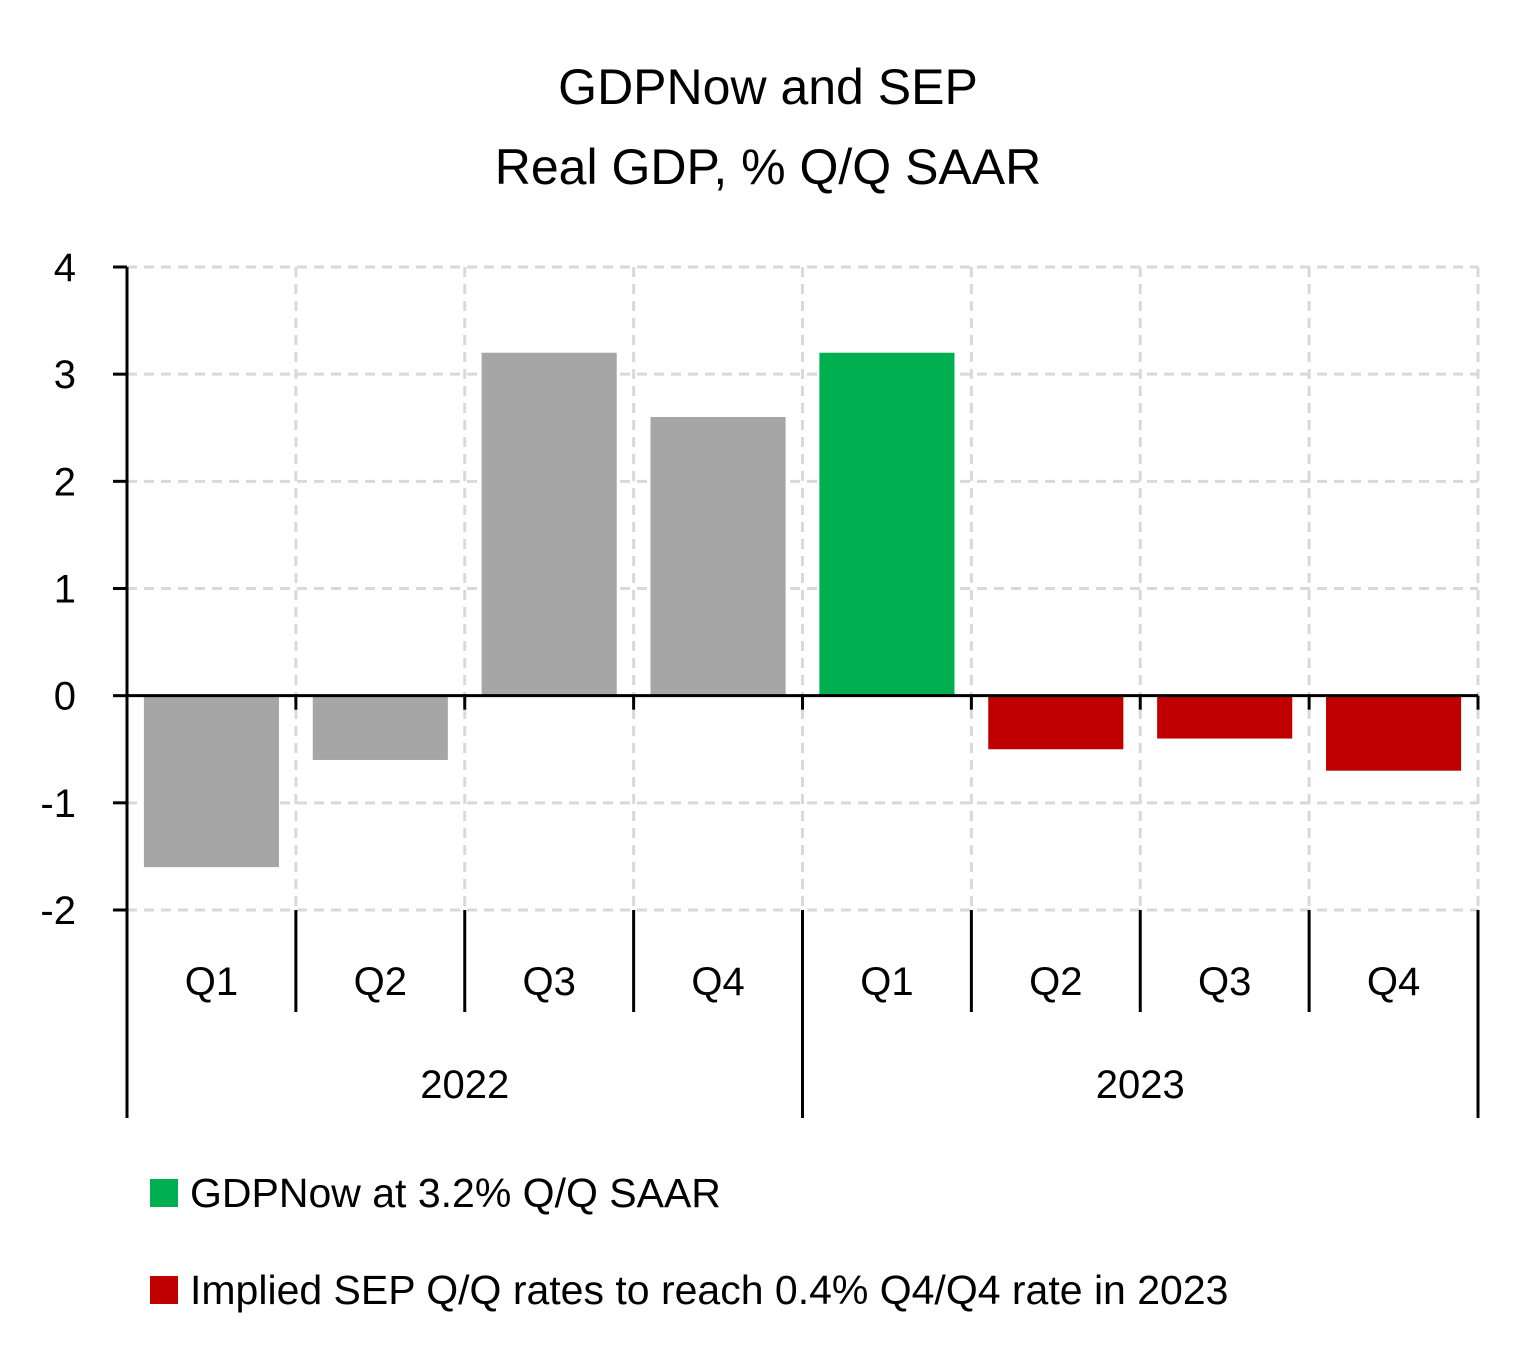 The image size is (1536, 1360). Describe the element at coordinates (455, 1193) in the screenshot. I see `legend-label: GDPNow at 3.2% Q/Q SAAR` at that location.